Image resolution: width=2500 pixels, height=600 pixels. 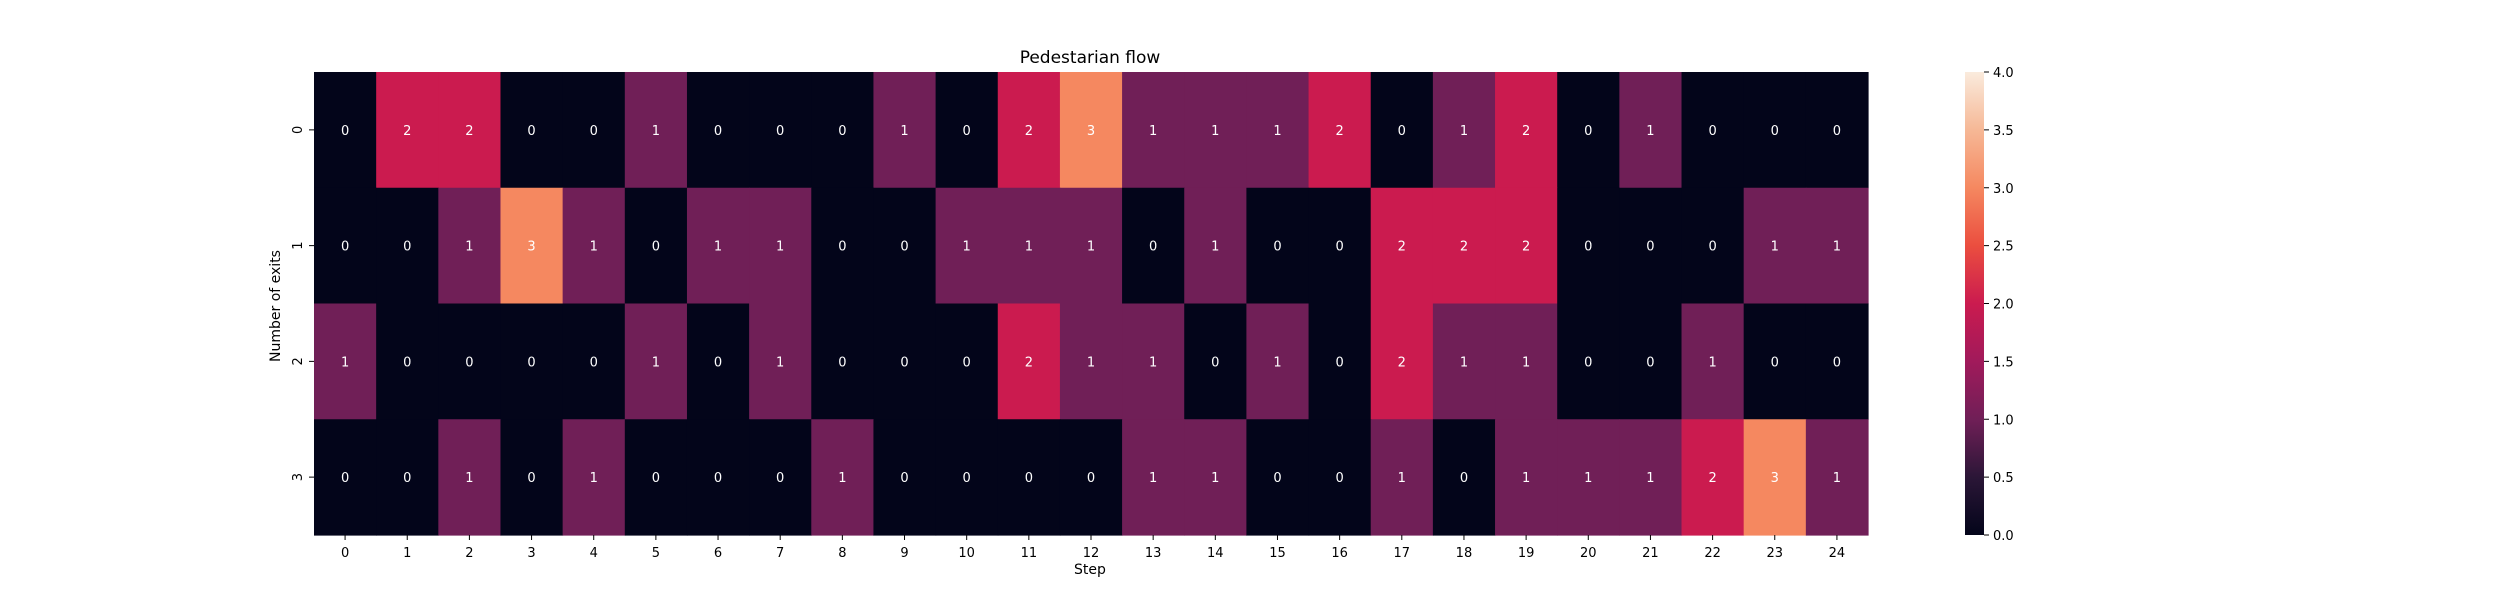 What do you see at coordinates (276, 306) in the screenshot?
I see `y-axis-label: Number of exits` at bounding box center [276, 306].